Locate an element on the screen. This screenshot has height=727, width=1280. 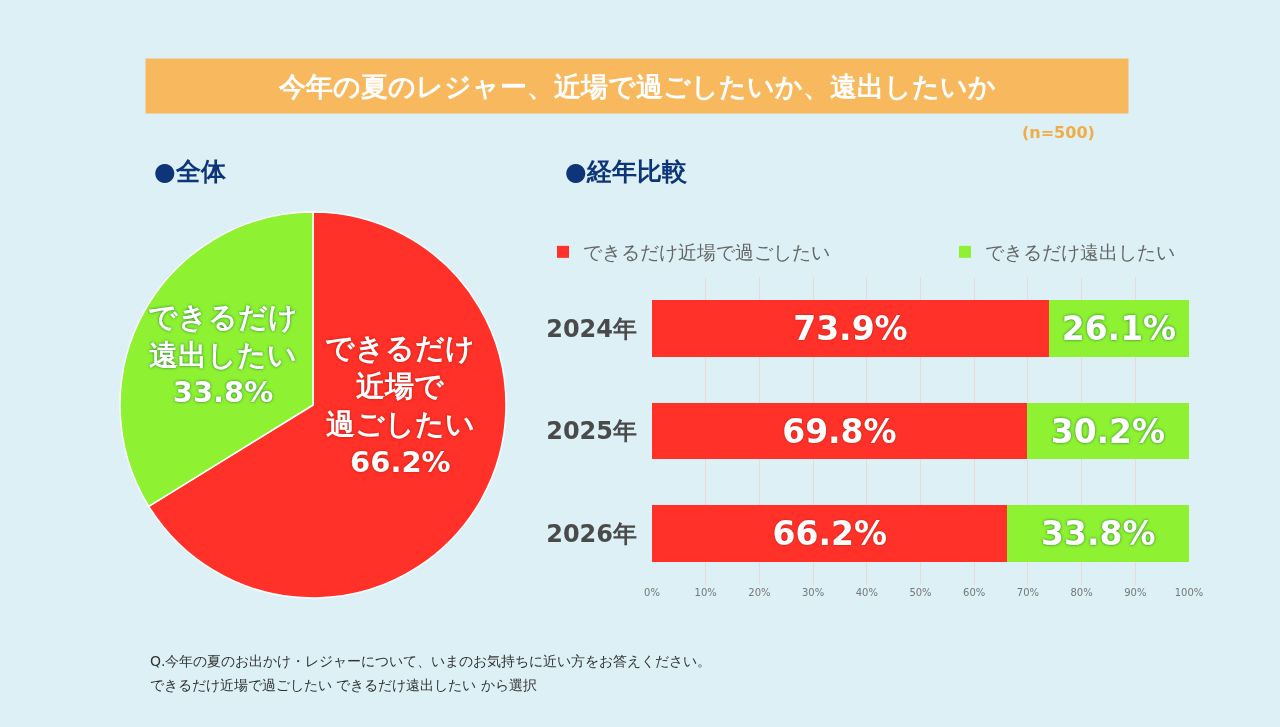
bar is located at coordinates (850, 328).